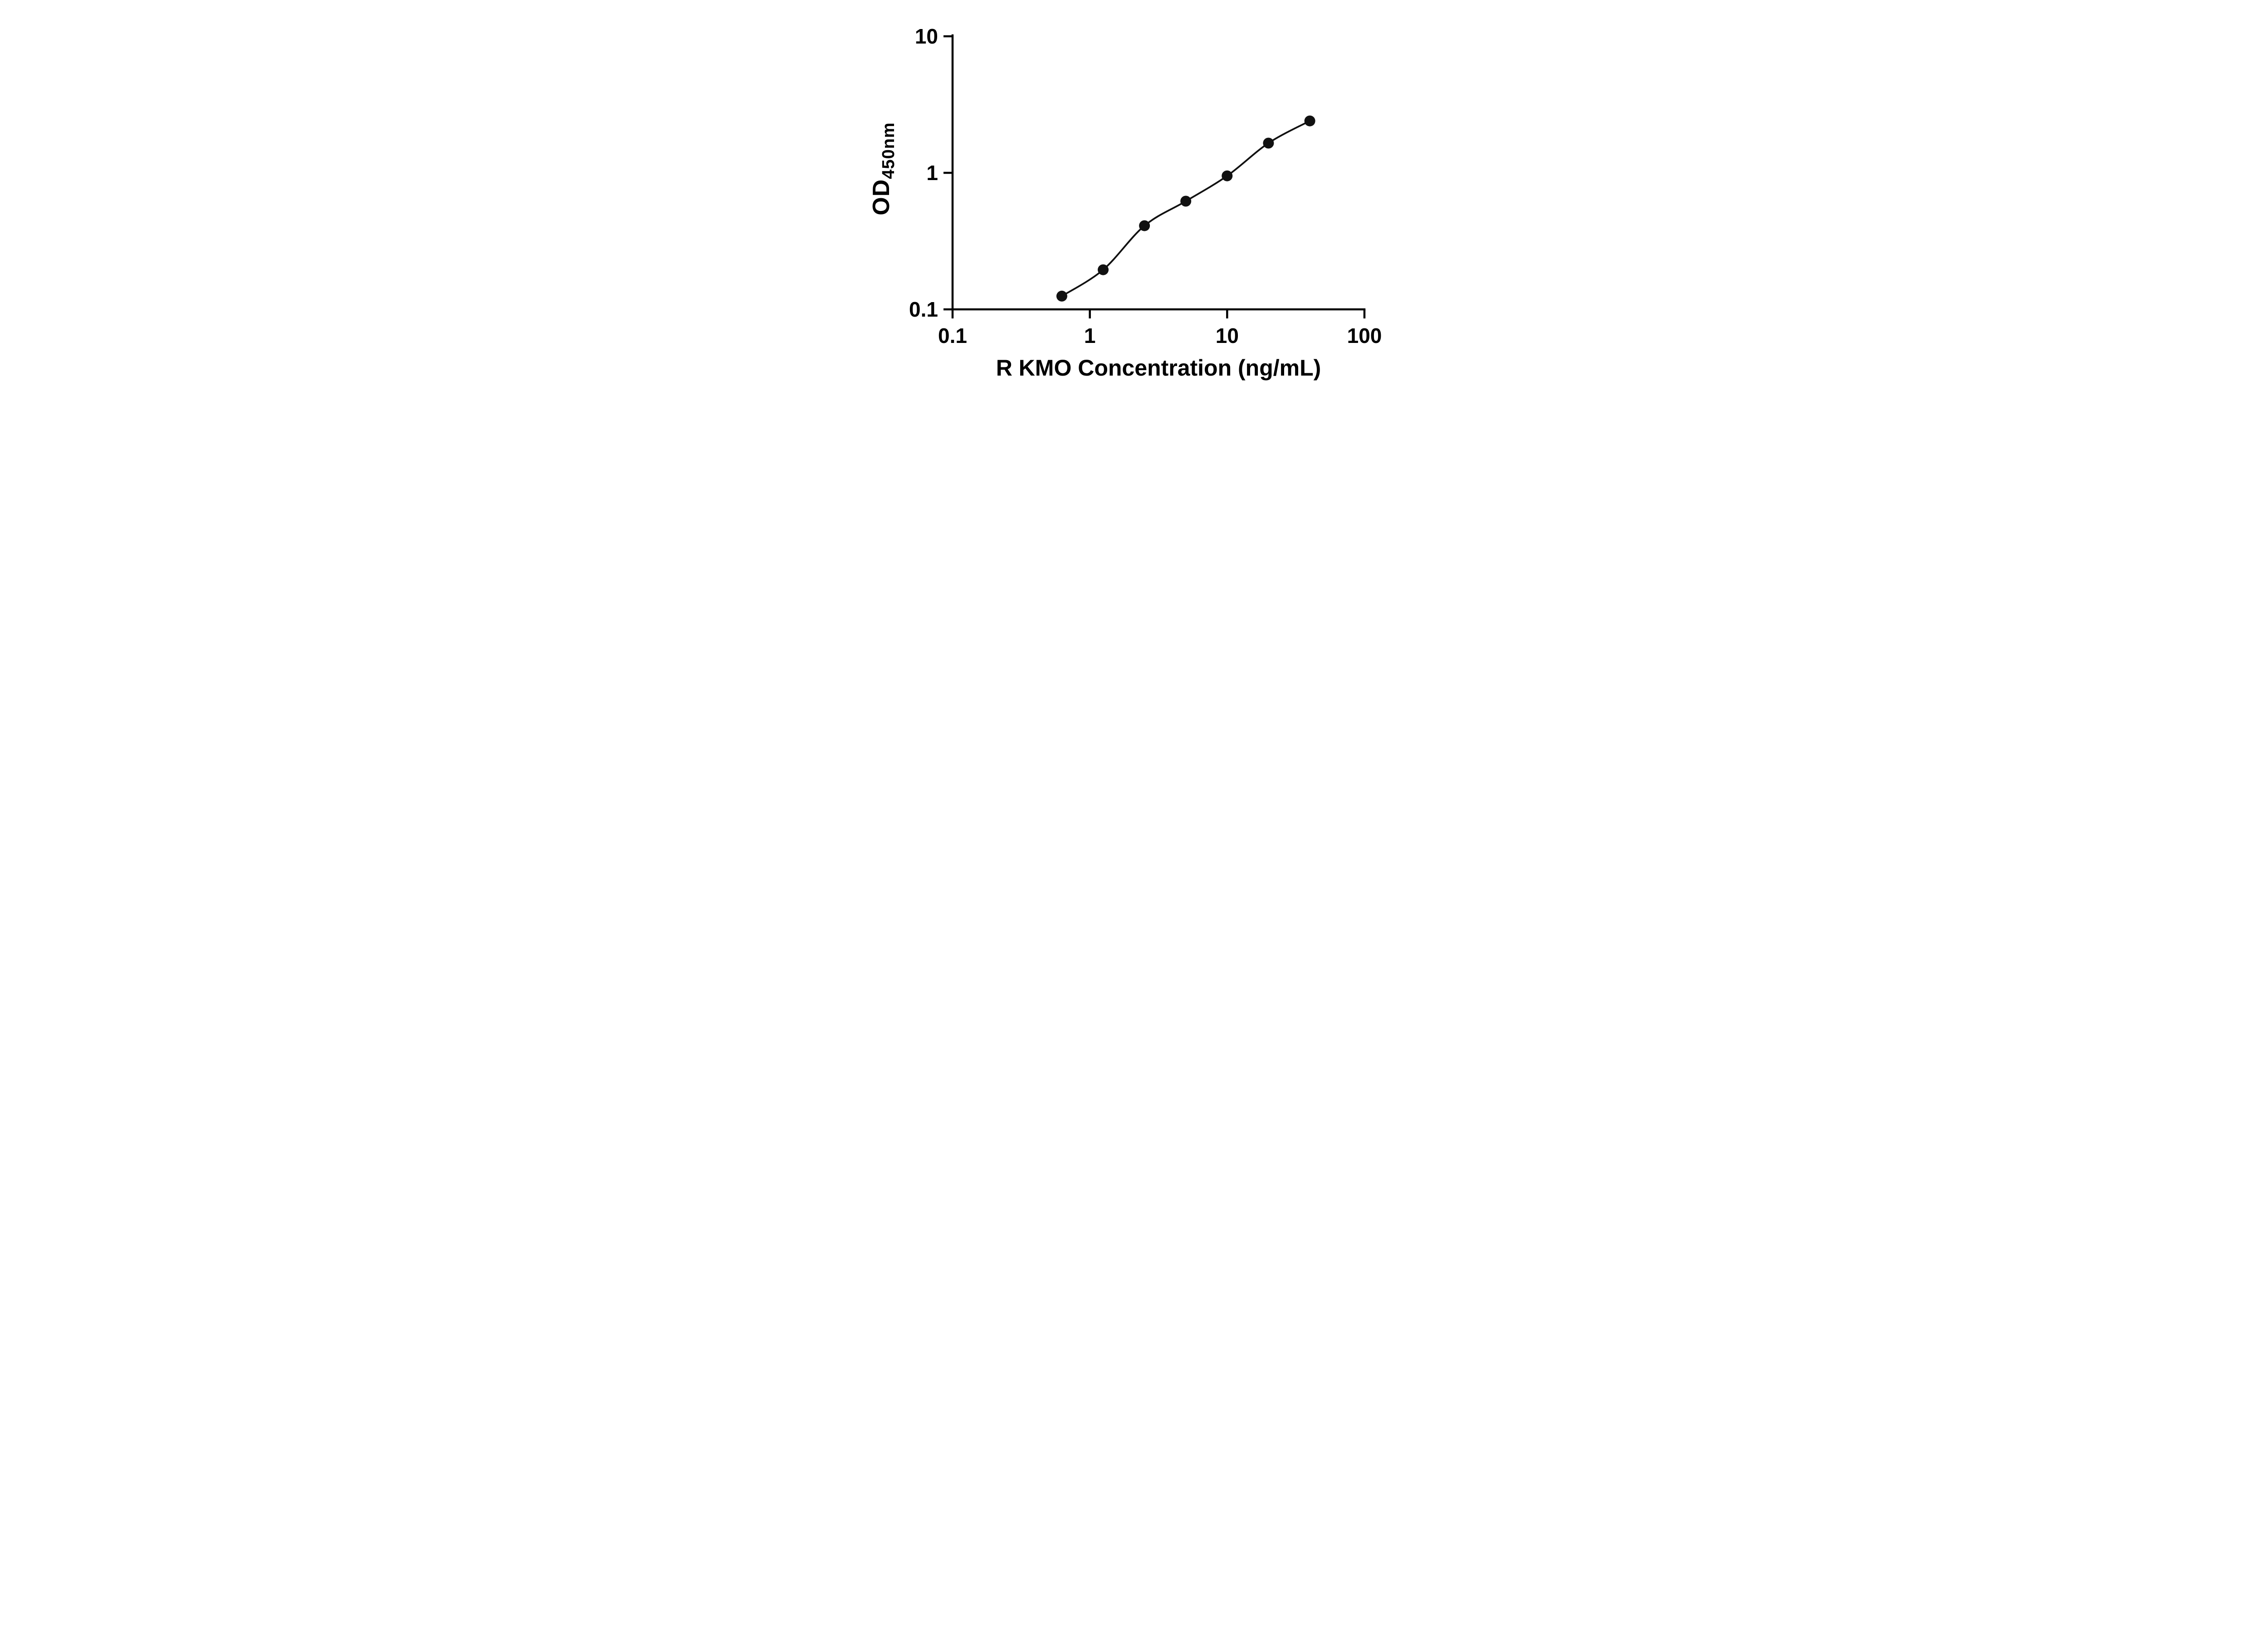 This screenshot has height=1633, width=2268. I want to click on y-axis-title: OD450nm, so click(884, 168).